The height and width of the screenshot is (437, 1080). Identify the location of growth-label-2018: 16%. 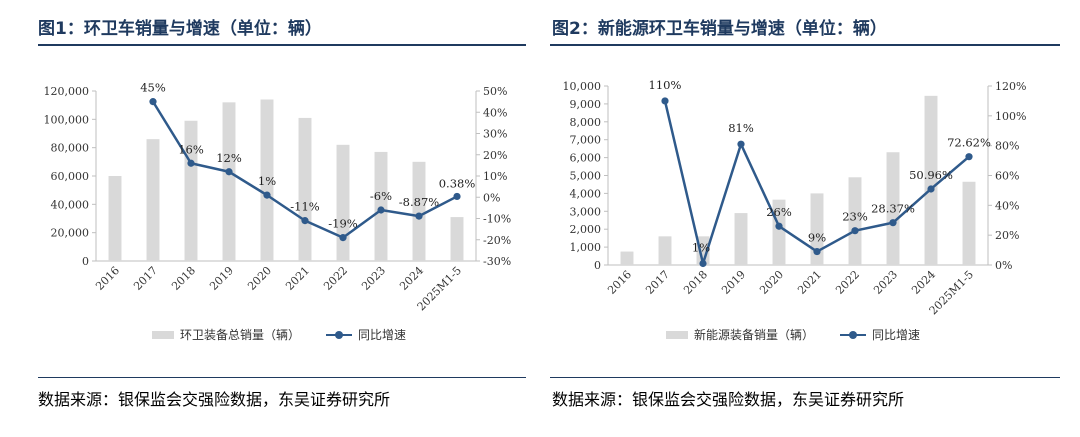
(191, 149).